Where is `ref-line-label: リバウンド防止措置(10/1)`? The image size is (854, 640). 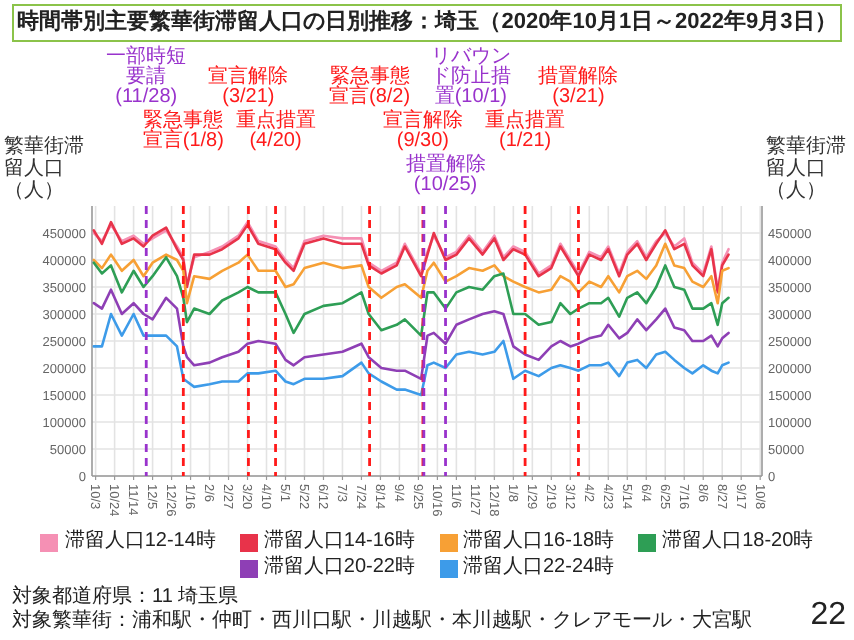 ref-line-label: リバウンド防止措置(10/1) is located at coordinates (470, 77).